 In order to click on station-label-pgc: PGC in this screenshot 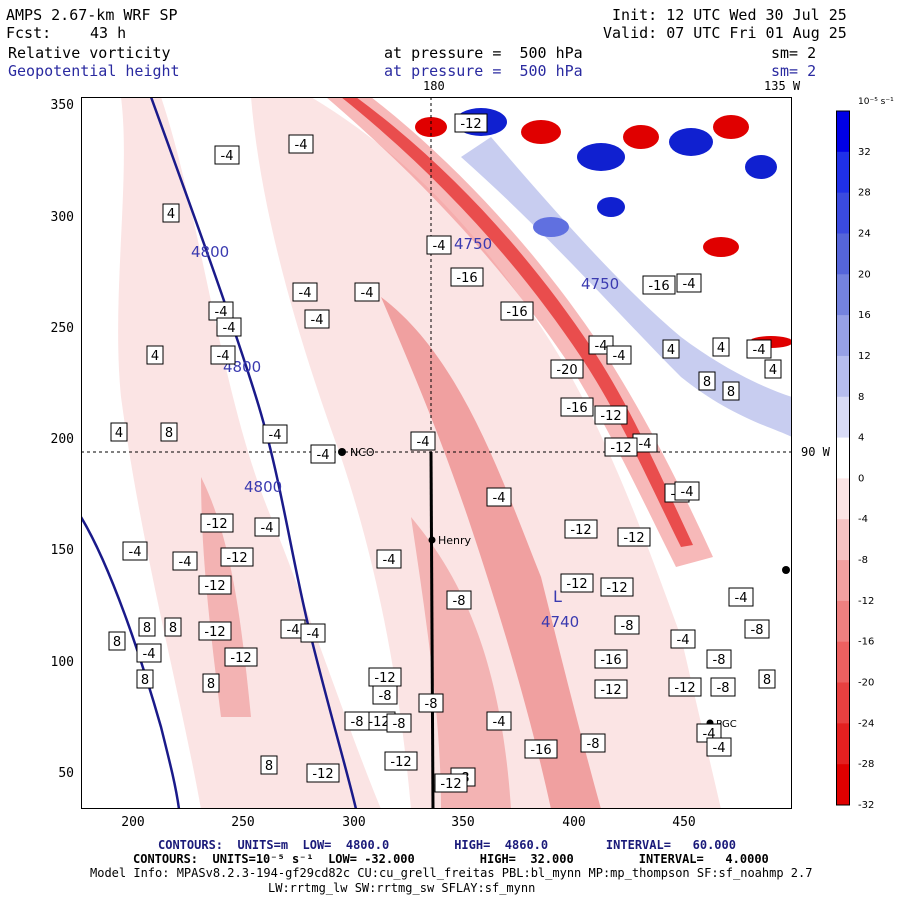, I will do `click(726, 724)`.